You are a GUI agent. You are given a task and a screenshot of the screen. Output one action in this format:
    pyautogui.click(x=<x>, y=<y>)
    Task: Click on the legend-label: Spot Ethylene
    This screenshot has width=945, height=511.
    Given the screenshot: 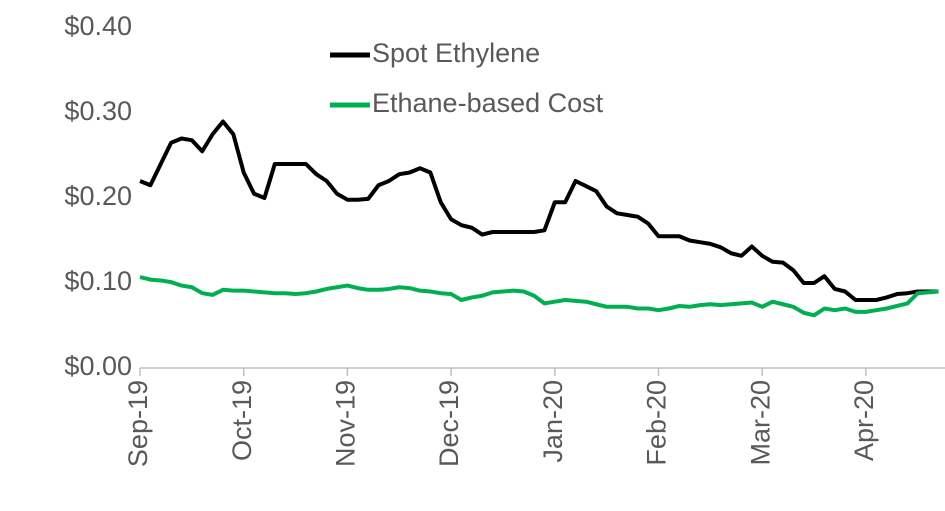 What is the action you would take?
    pyautogui.click(x=456, y=53)
    